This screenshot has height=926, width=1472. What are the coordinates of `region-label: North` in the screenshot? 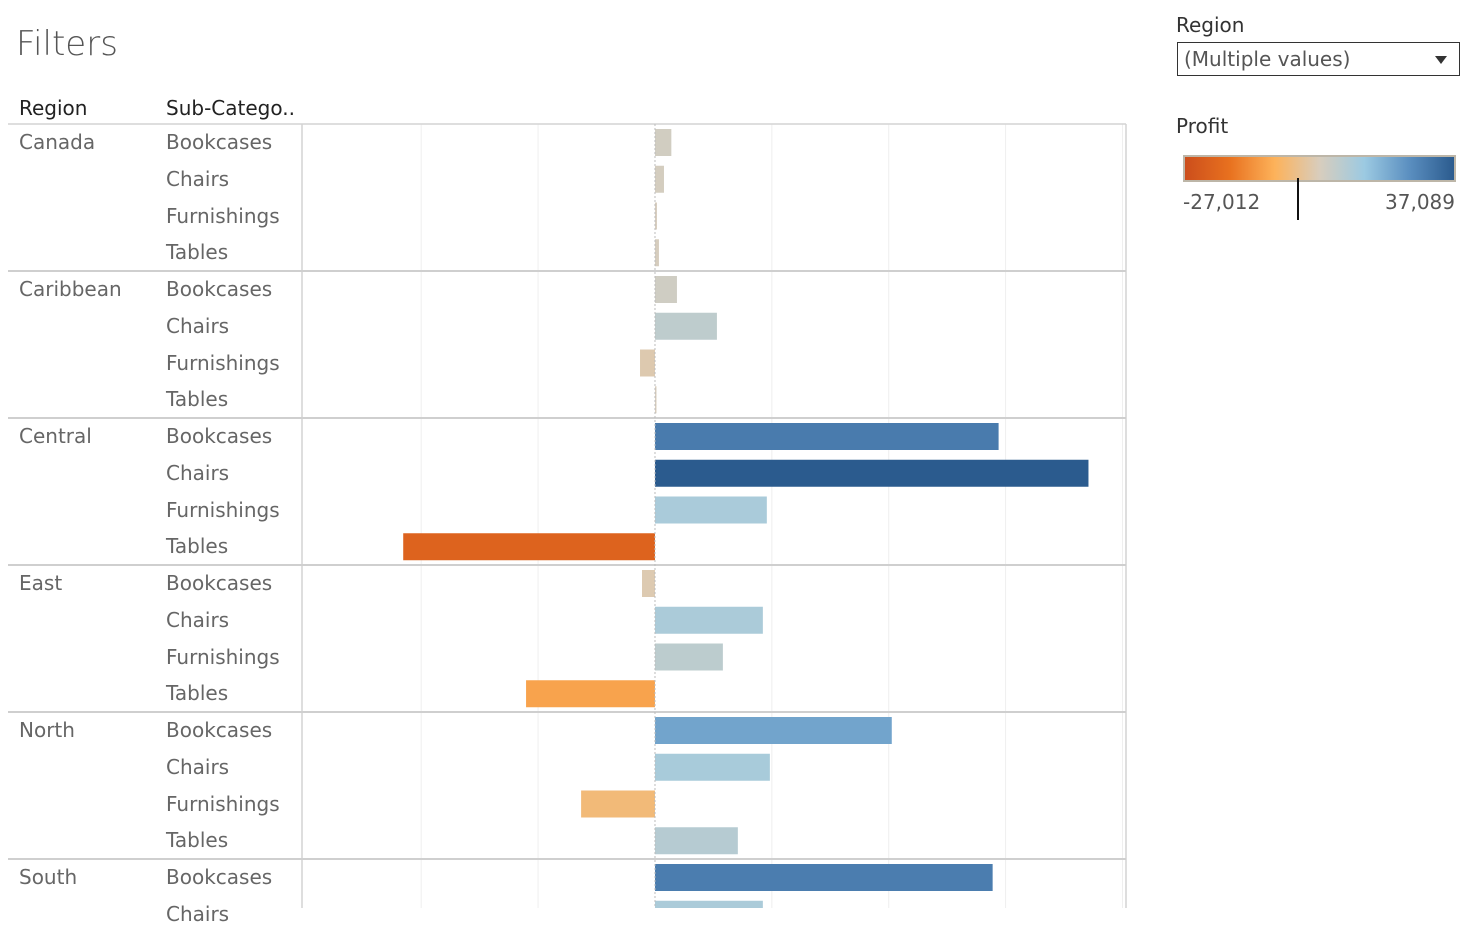 It's located at (47, 730).